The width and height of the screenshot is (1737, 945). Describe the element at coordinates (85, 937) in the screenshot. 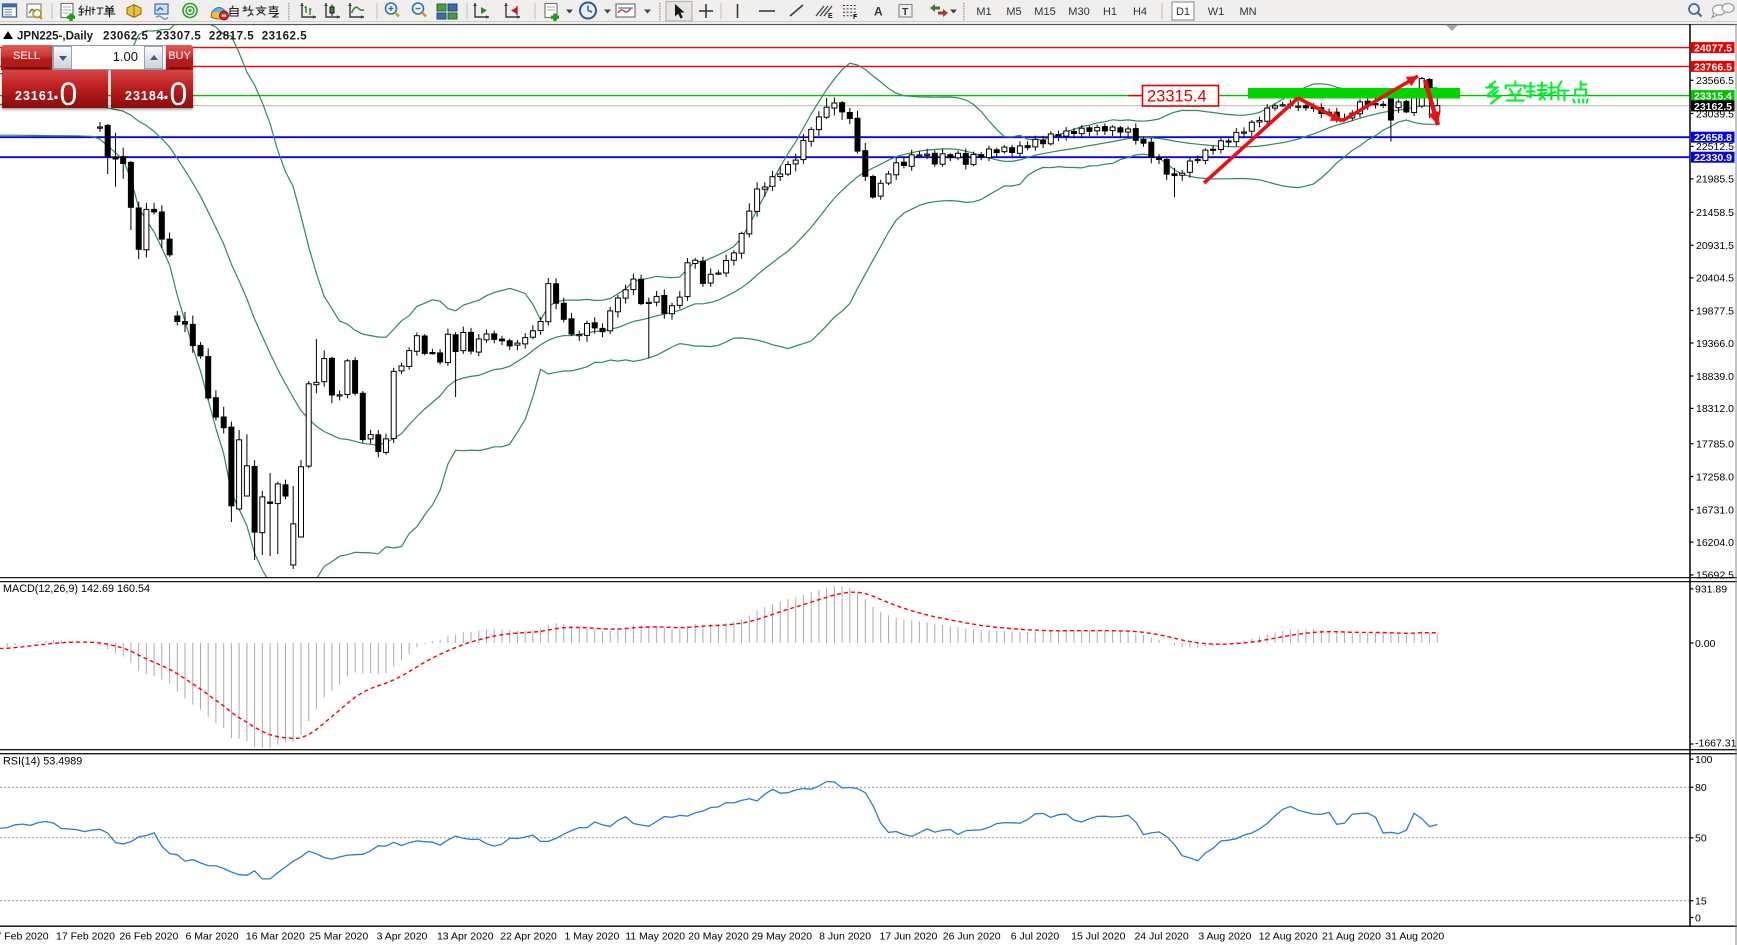

I see `svg-text: 17 Feb 2020` at that location.